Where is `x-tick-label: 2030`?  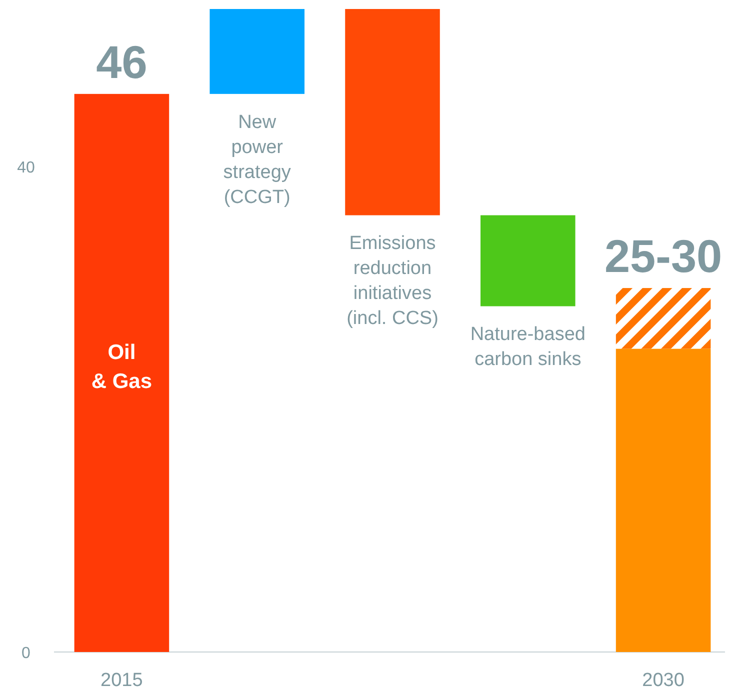
x-tick-label: 2030 is located at coordinates (663, 679).